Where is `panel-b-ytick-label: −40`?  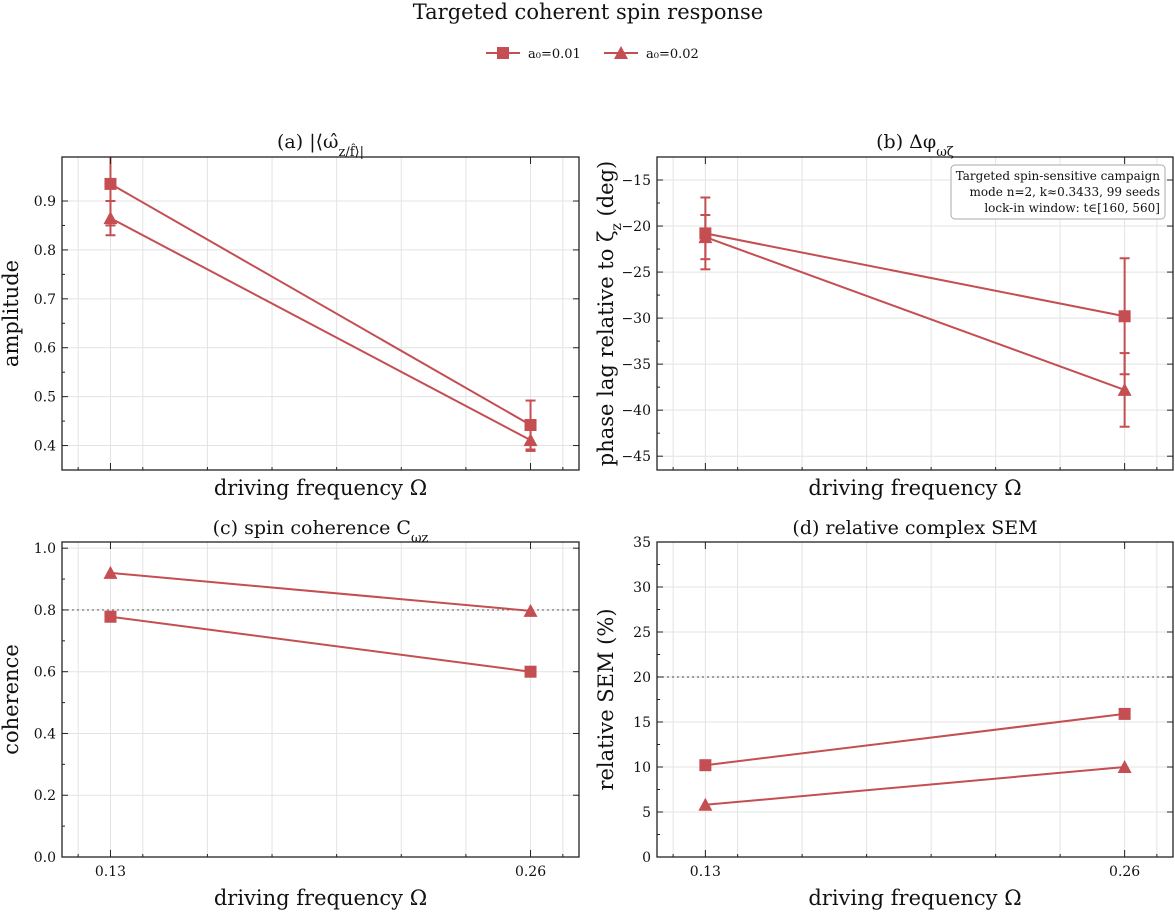
panel-b-ytick-label: −40 is located at coordinates (636, 411).